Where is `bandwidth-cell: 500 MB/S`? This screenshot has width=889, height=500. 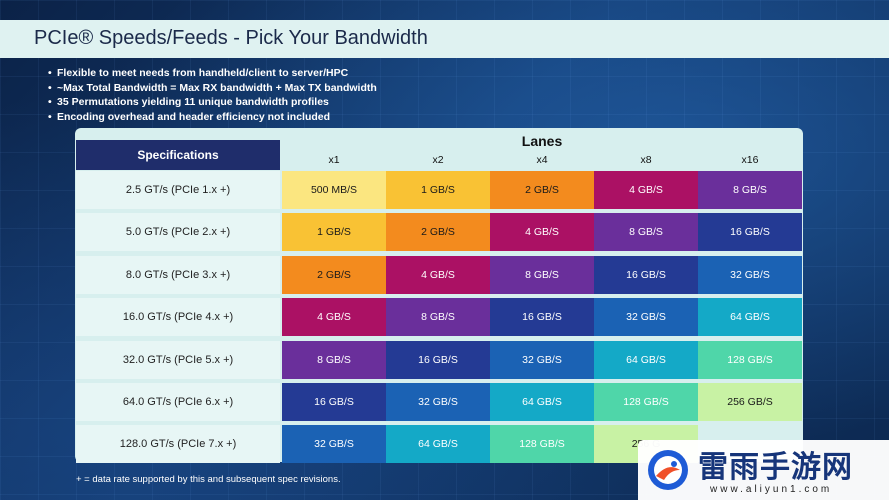
bandwidth-cell: 500 MB/S is located at coordinates (334, 190).